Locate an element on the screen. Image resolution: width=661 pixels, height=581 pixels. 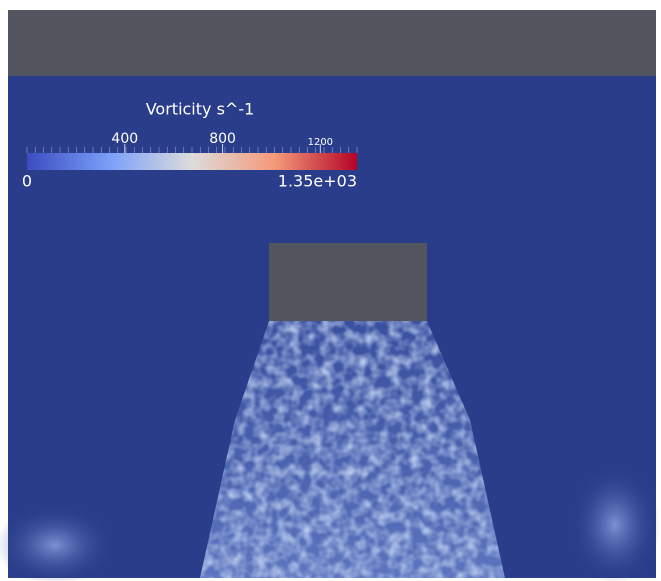
colorbar-min: 0 is located at coordinates (27, 181).